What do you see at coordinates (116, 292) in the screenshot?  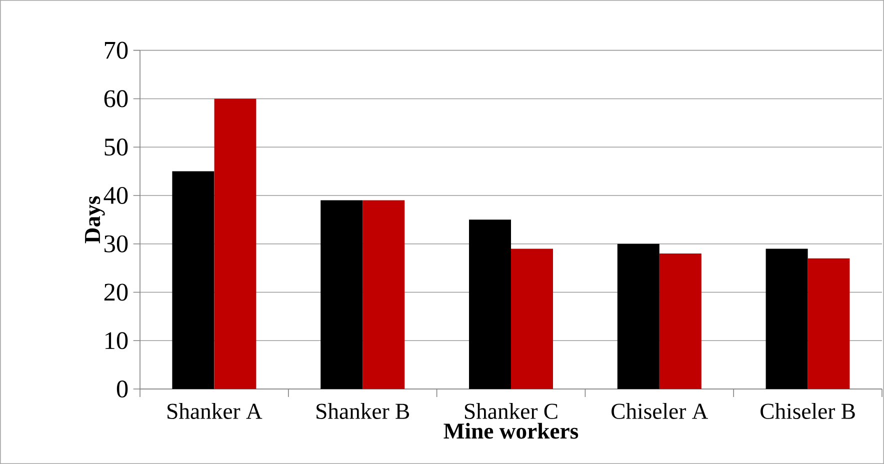 I see `y-tick-label: 20` at bounding box center [116, 292].